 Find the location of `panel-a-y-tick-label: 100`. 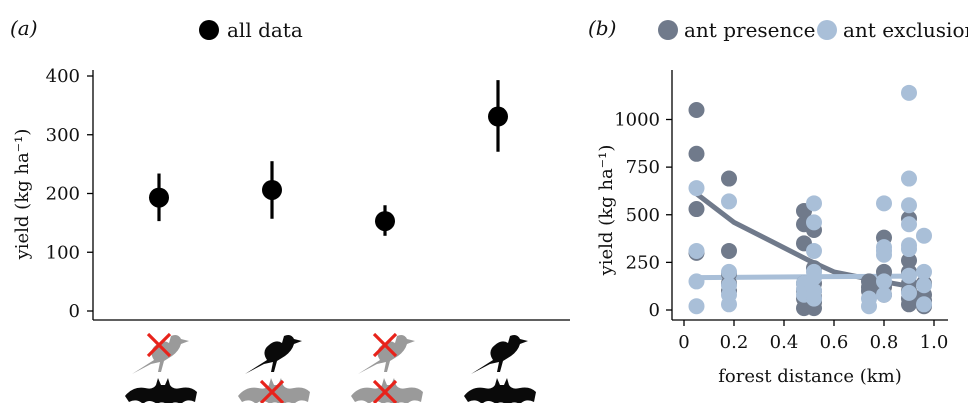

panel-a-y-tick-label: 100 is located at coordinates (63, 252).